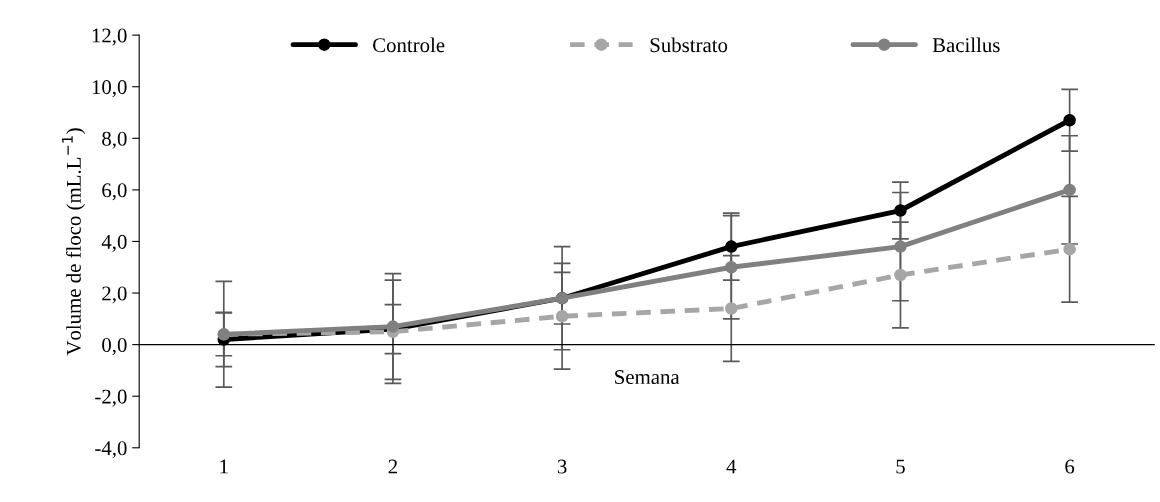 The width and height of the screenshot is (1160, 502). Describe the element at coordinates (966, 45) in the screenshot. I see `legend-label: Bacillus` at that location.